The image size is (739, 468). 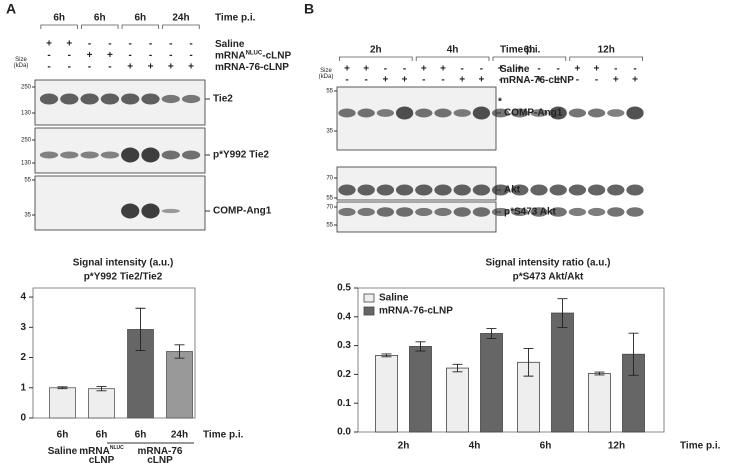 What do you see at coordinates (326, 77) in the screenshot?
I see `label-part: (kDa)` at bounding box center [326, 77].